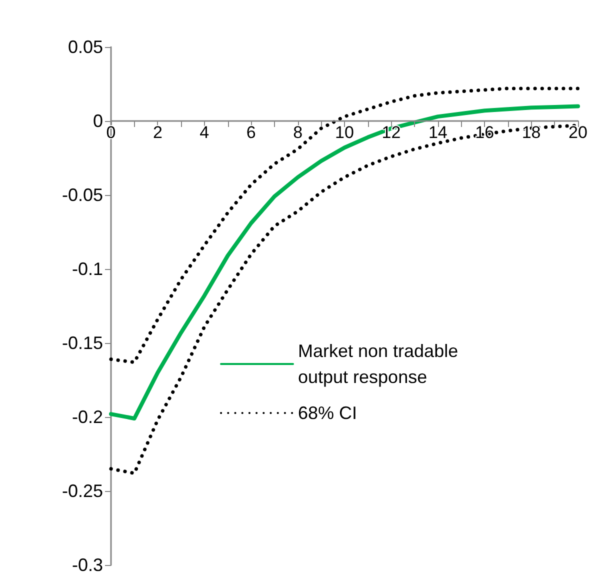 Image resolution: width=598 pixels, height=577 pixels. What do you see at coordinates (381, 364) in the screenshot?
I see `legend-label: Market non tradable output response` at bounding box center [381, 364].